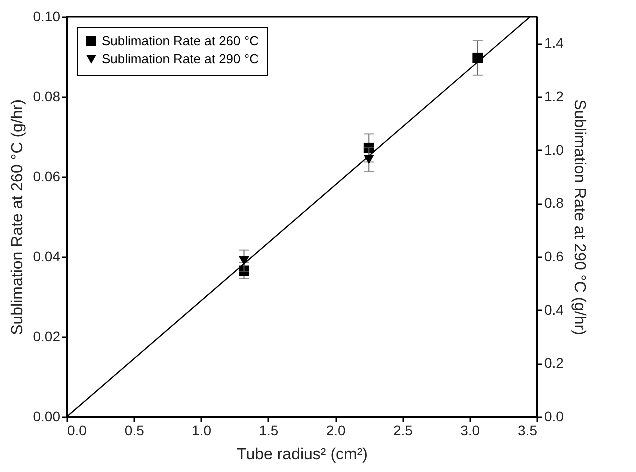  I want to click on y2-tick-label: 1.2, so click(554, 96).